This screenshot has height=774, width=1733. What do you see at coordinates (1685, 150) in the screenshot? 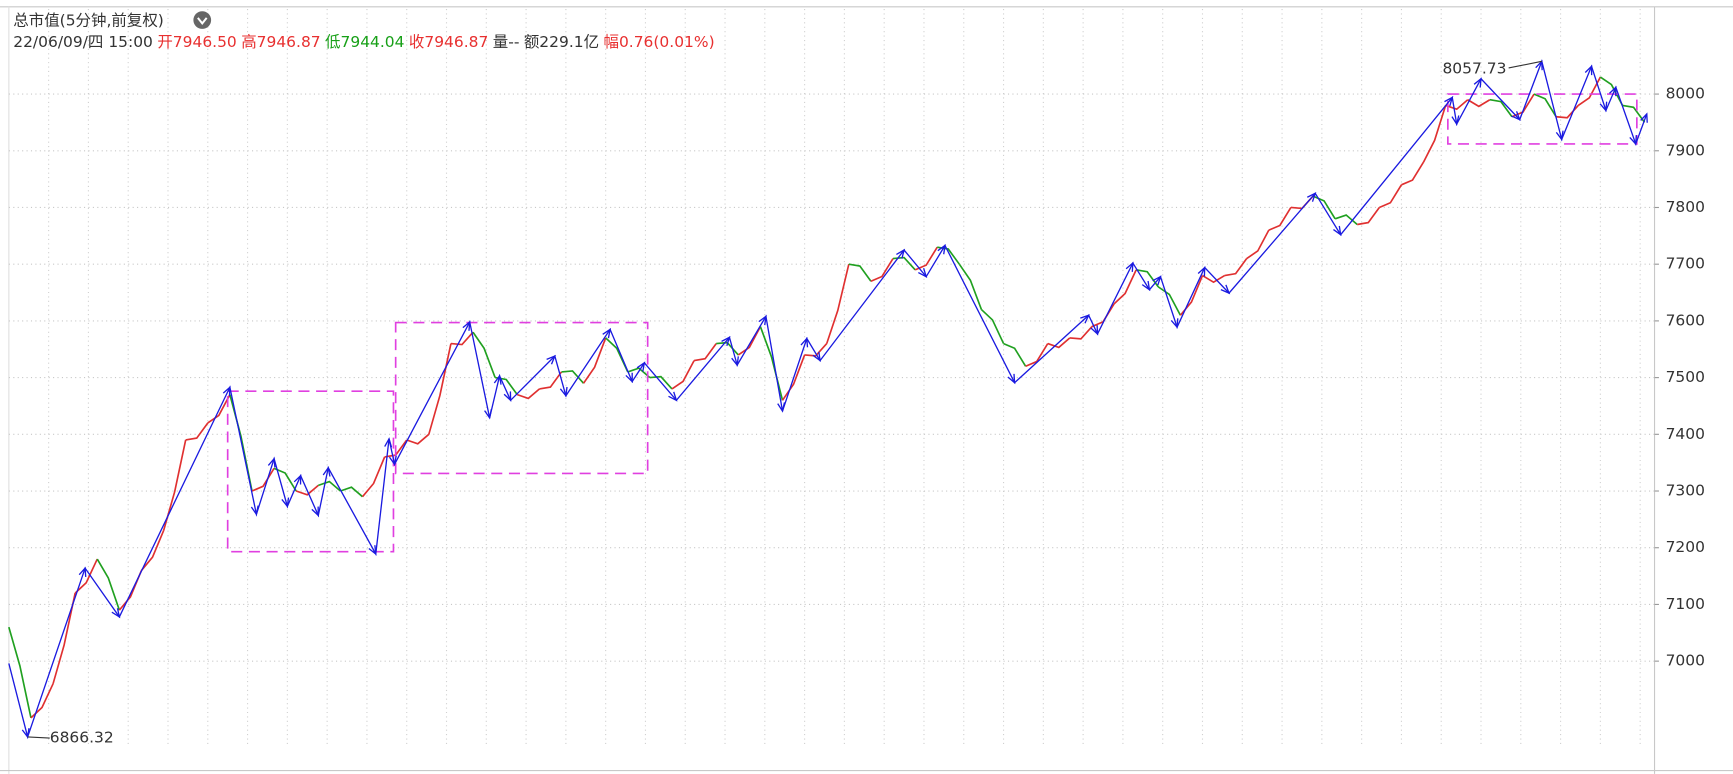
I see `y-tick-label: 7900` at bounding box center [1685, 150].